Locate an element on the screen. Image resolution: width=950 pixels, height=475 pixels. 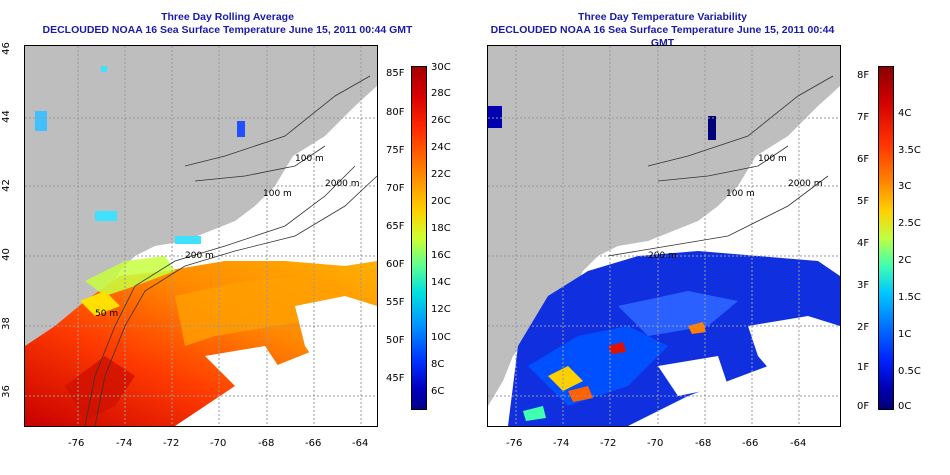
cb-c-label: 3C is located at coordinates (905, 186).